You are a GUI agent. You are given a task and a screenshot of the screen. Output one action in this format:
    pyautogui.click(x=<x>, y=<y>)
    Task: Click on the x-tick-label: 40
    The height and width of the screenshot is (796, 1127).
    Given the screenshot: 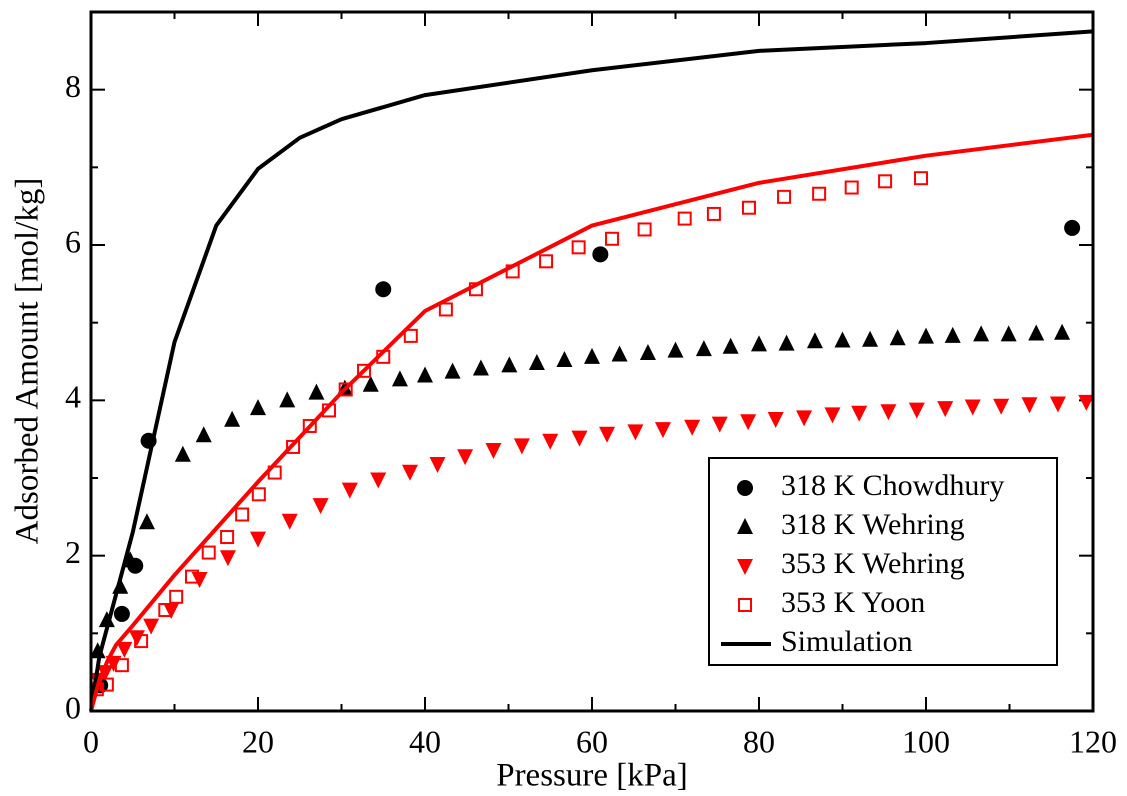 What is the action you would take?
    pyautogui.click(x=425, y=741)
    